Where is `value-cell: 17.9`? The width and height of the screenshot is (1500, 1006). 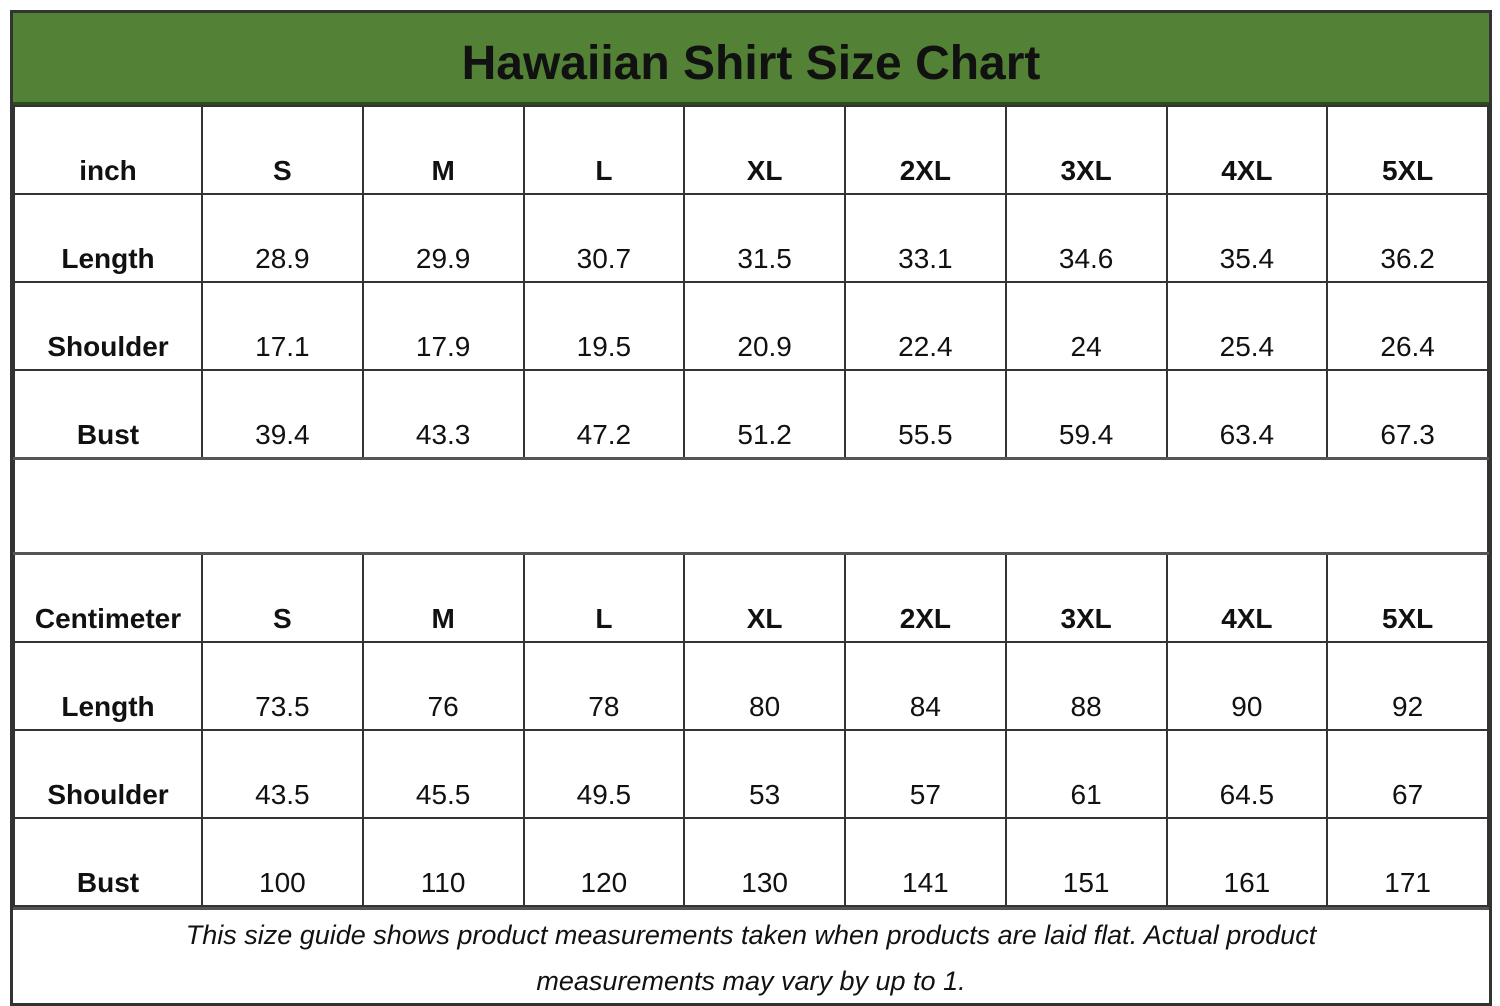 value-cell: 17.9 is located at coordinates (443, 326).